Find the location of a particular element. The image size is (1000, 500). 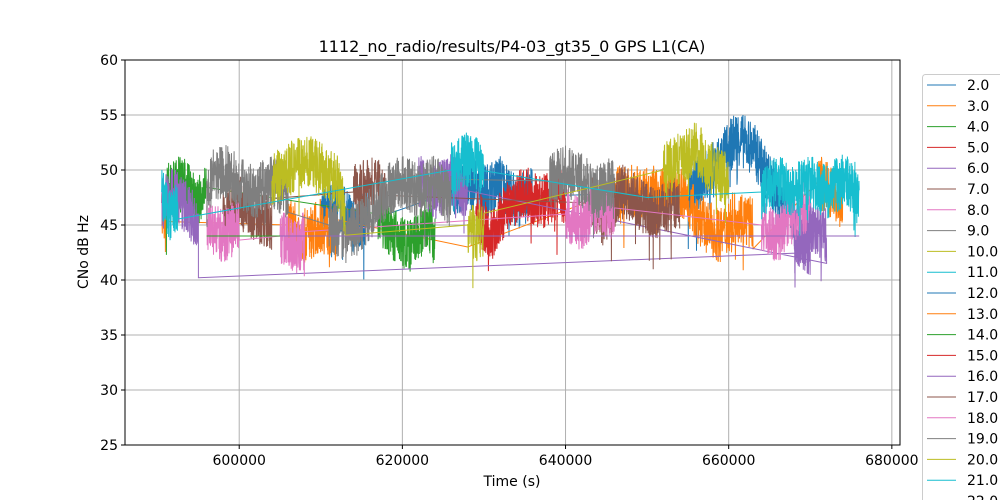

series-line-9.0 is located at coordinates (410, 204).